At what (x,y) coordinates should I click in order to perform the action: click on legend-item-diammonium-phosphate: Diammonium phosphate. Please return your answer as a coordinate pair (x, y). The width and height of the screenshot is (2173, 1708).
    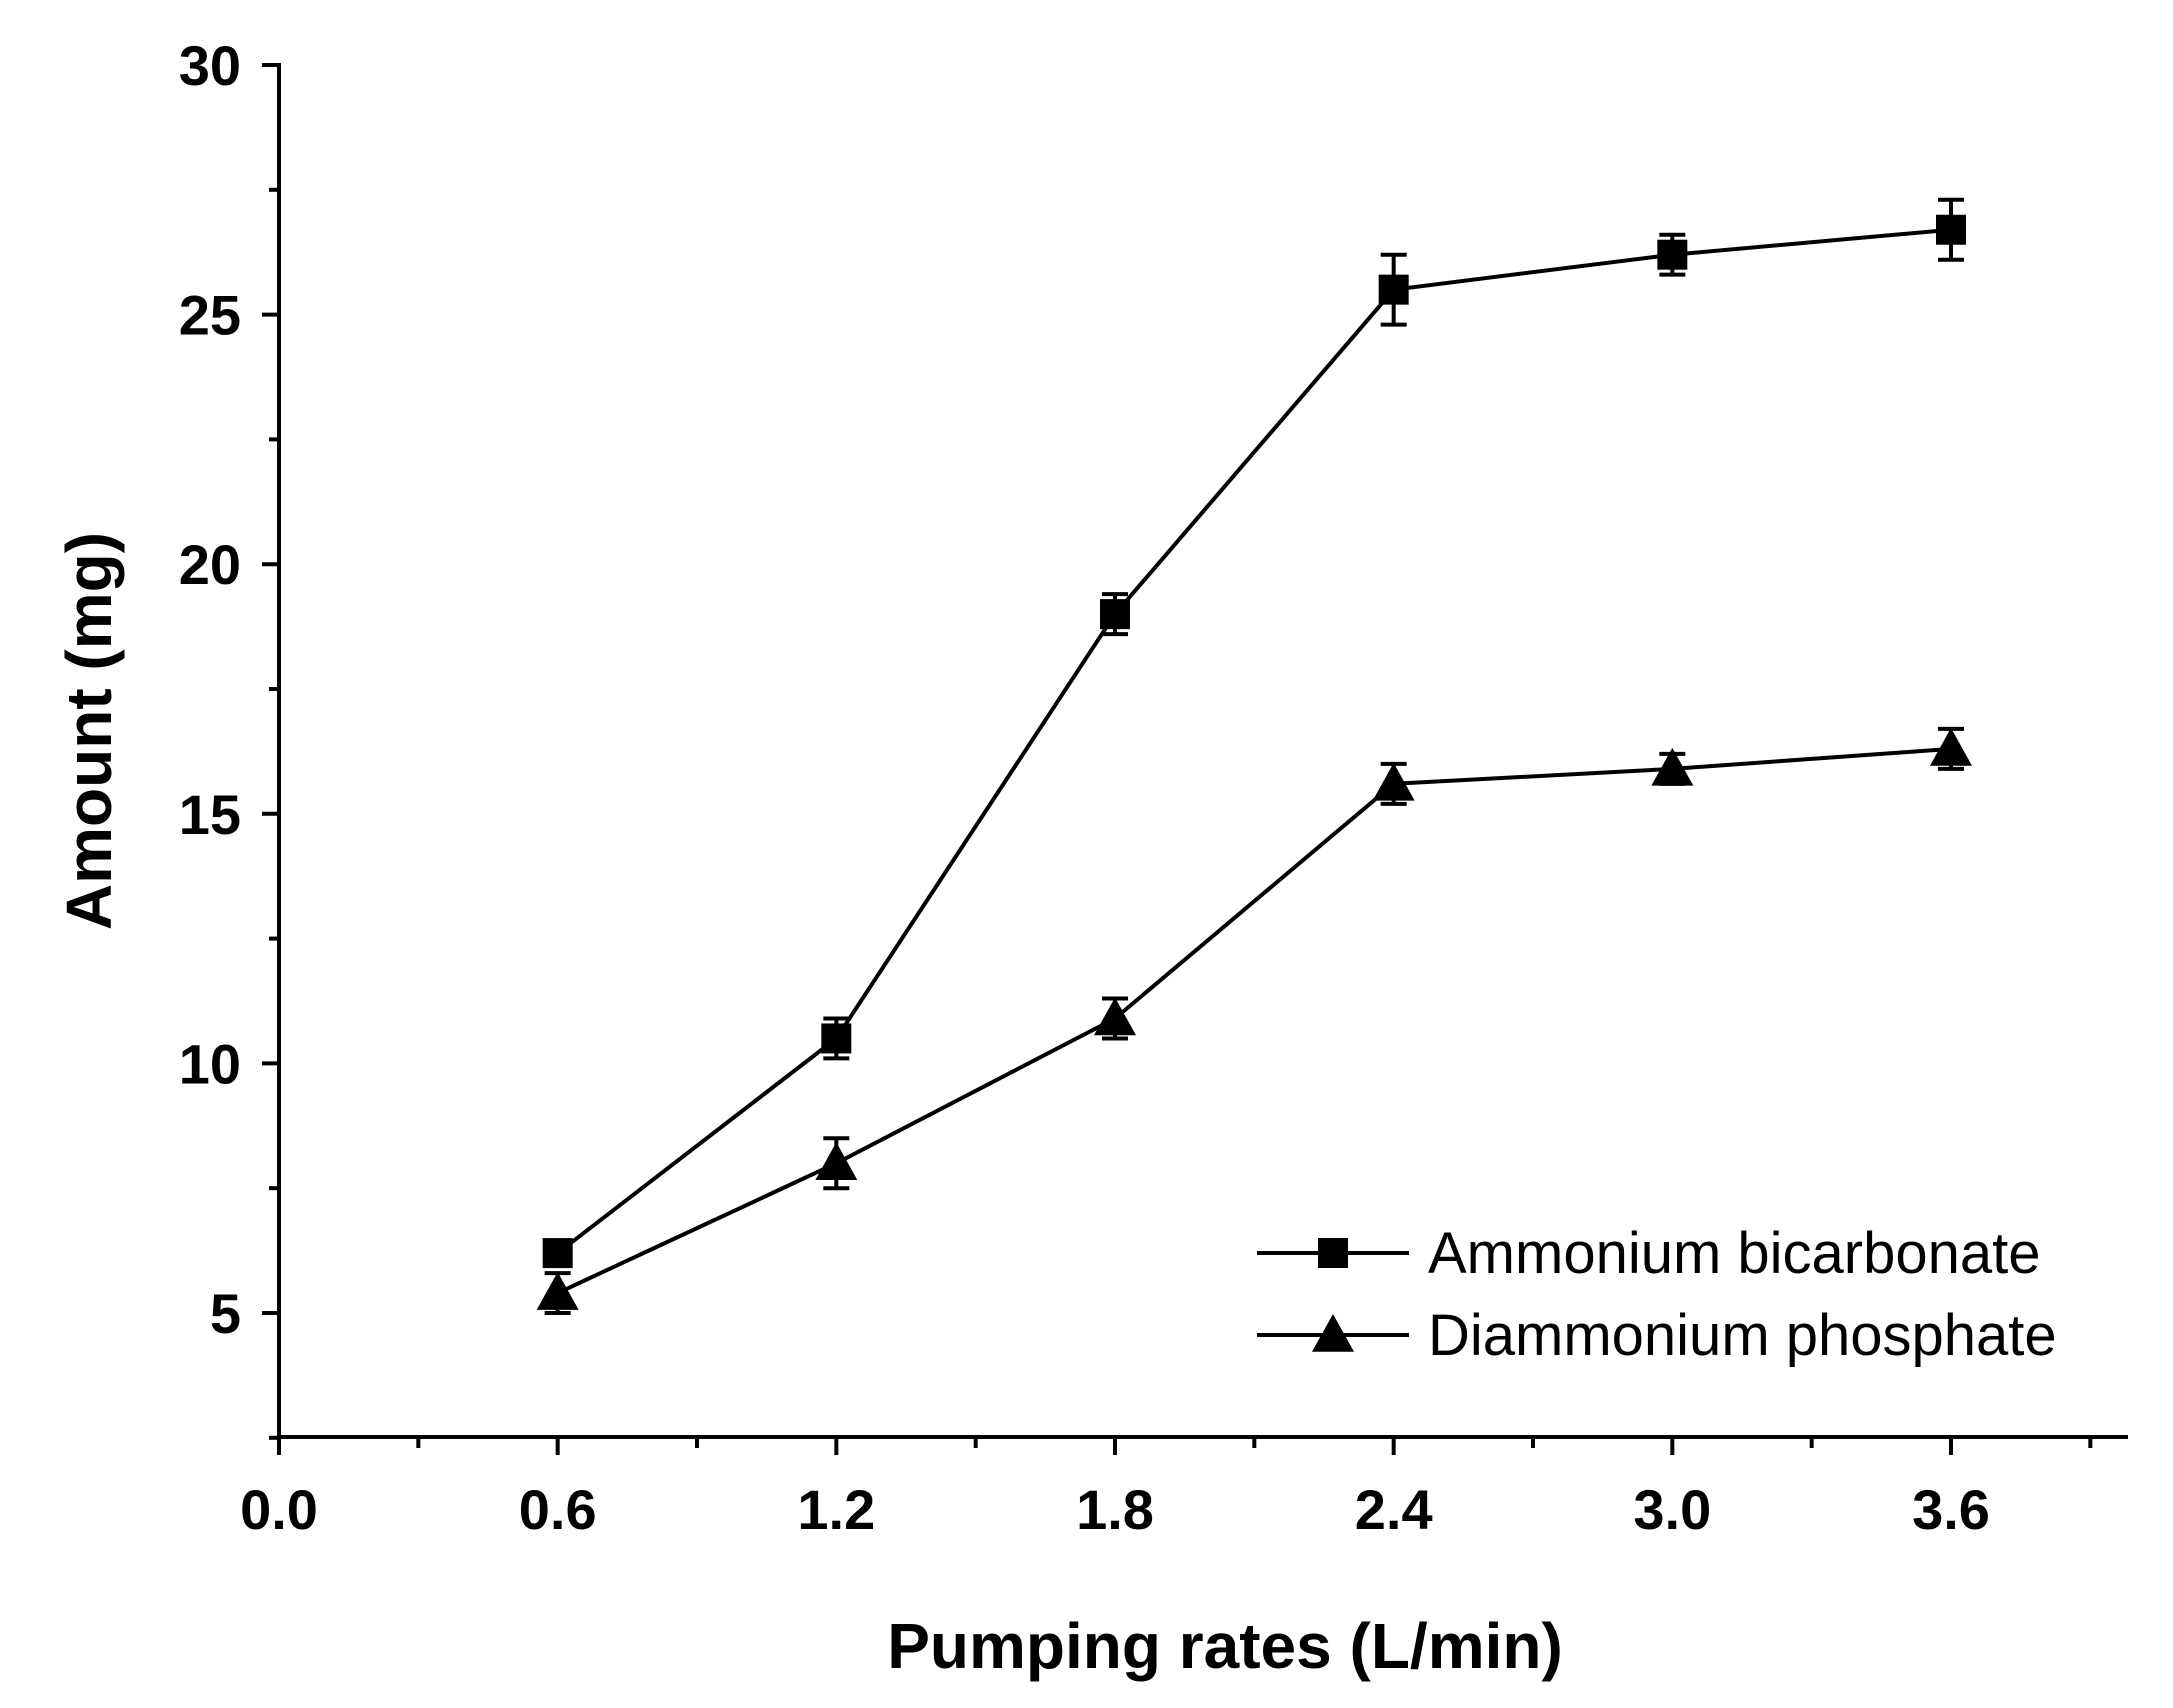
    Looking at the image, I should click on (1657, 1335).